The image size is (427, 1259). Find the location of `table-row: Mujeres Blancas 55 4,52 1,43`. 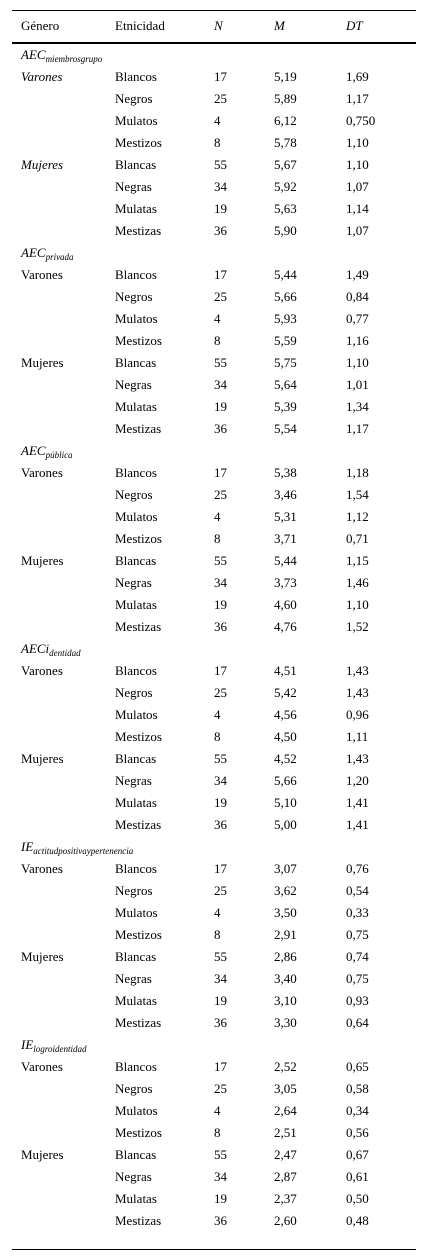

table-row: Mujeres Blancas 55 4,52 1,43 is located at coordinates (213, 759).